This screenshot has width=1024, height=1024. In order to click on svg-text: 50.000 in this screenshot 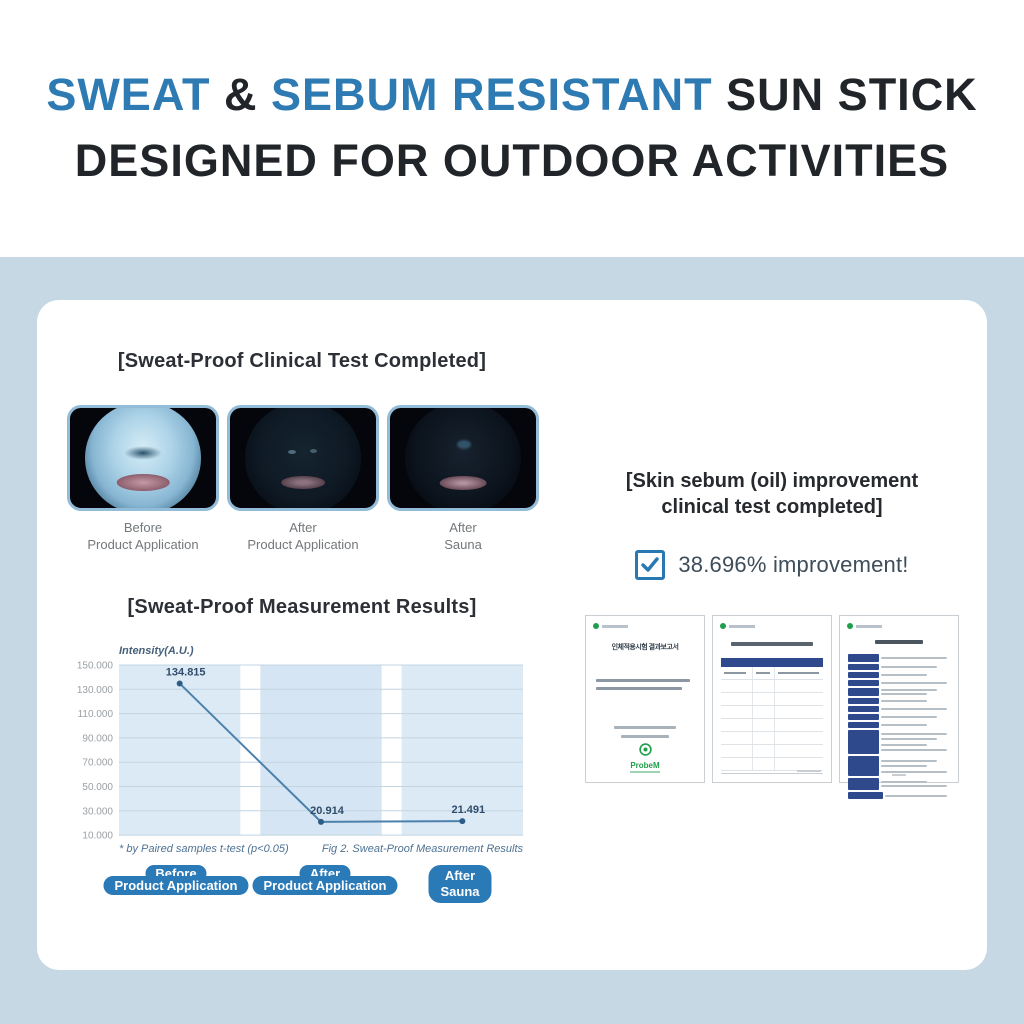, I will do `click(97, 787)`.